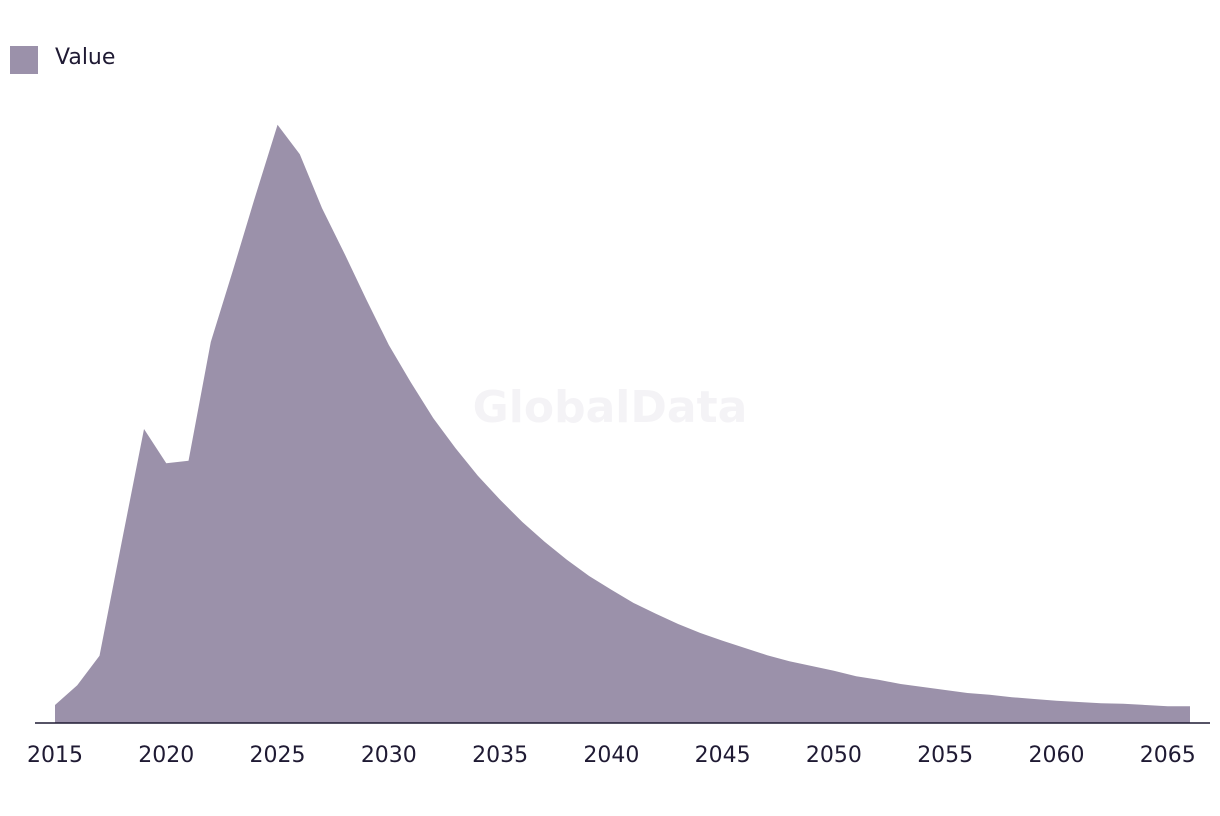  What do you see at coordinates (834, 755) in the screenshot?
I see `x-tick-label: 2050` at bounding box center [834, 755].